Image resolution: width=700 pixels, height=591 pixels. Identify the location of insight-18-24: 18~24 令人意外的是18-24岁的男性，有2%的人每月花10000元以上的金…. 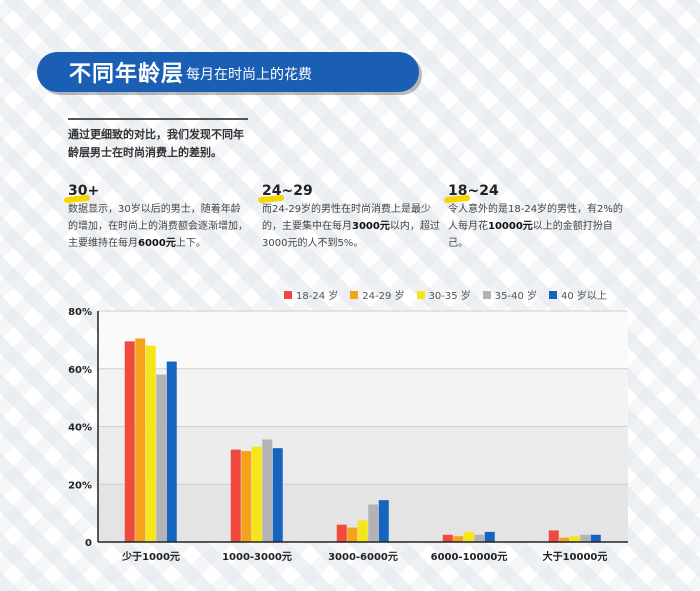
(538, 216).